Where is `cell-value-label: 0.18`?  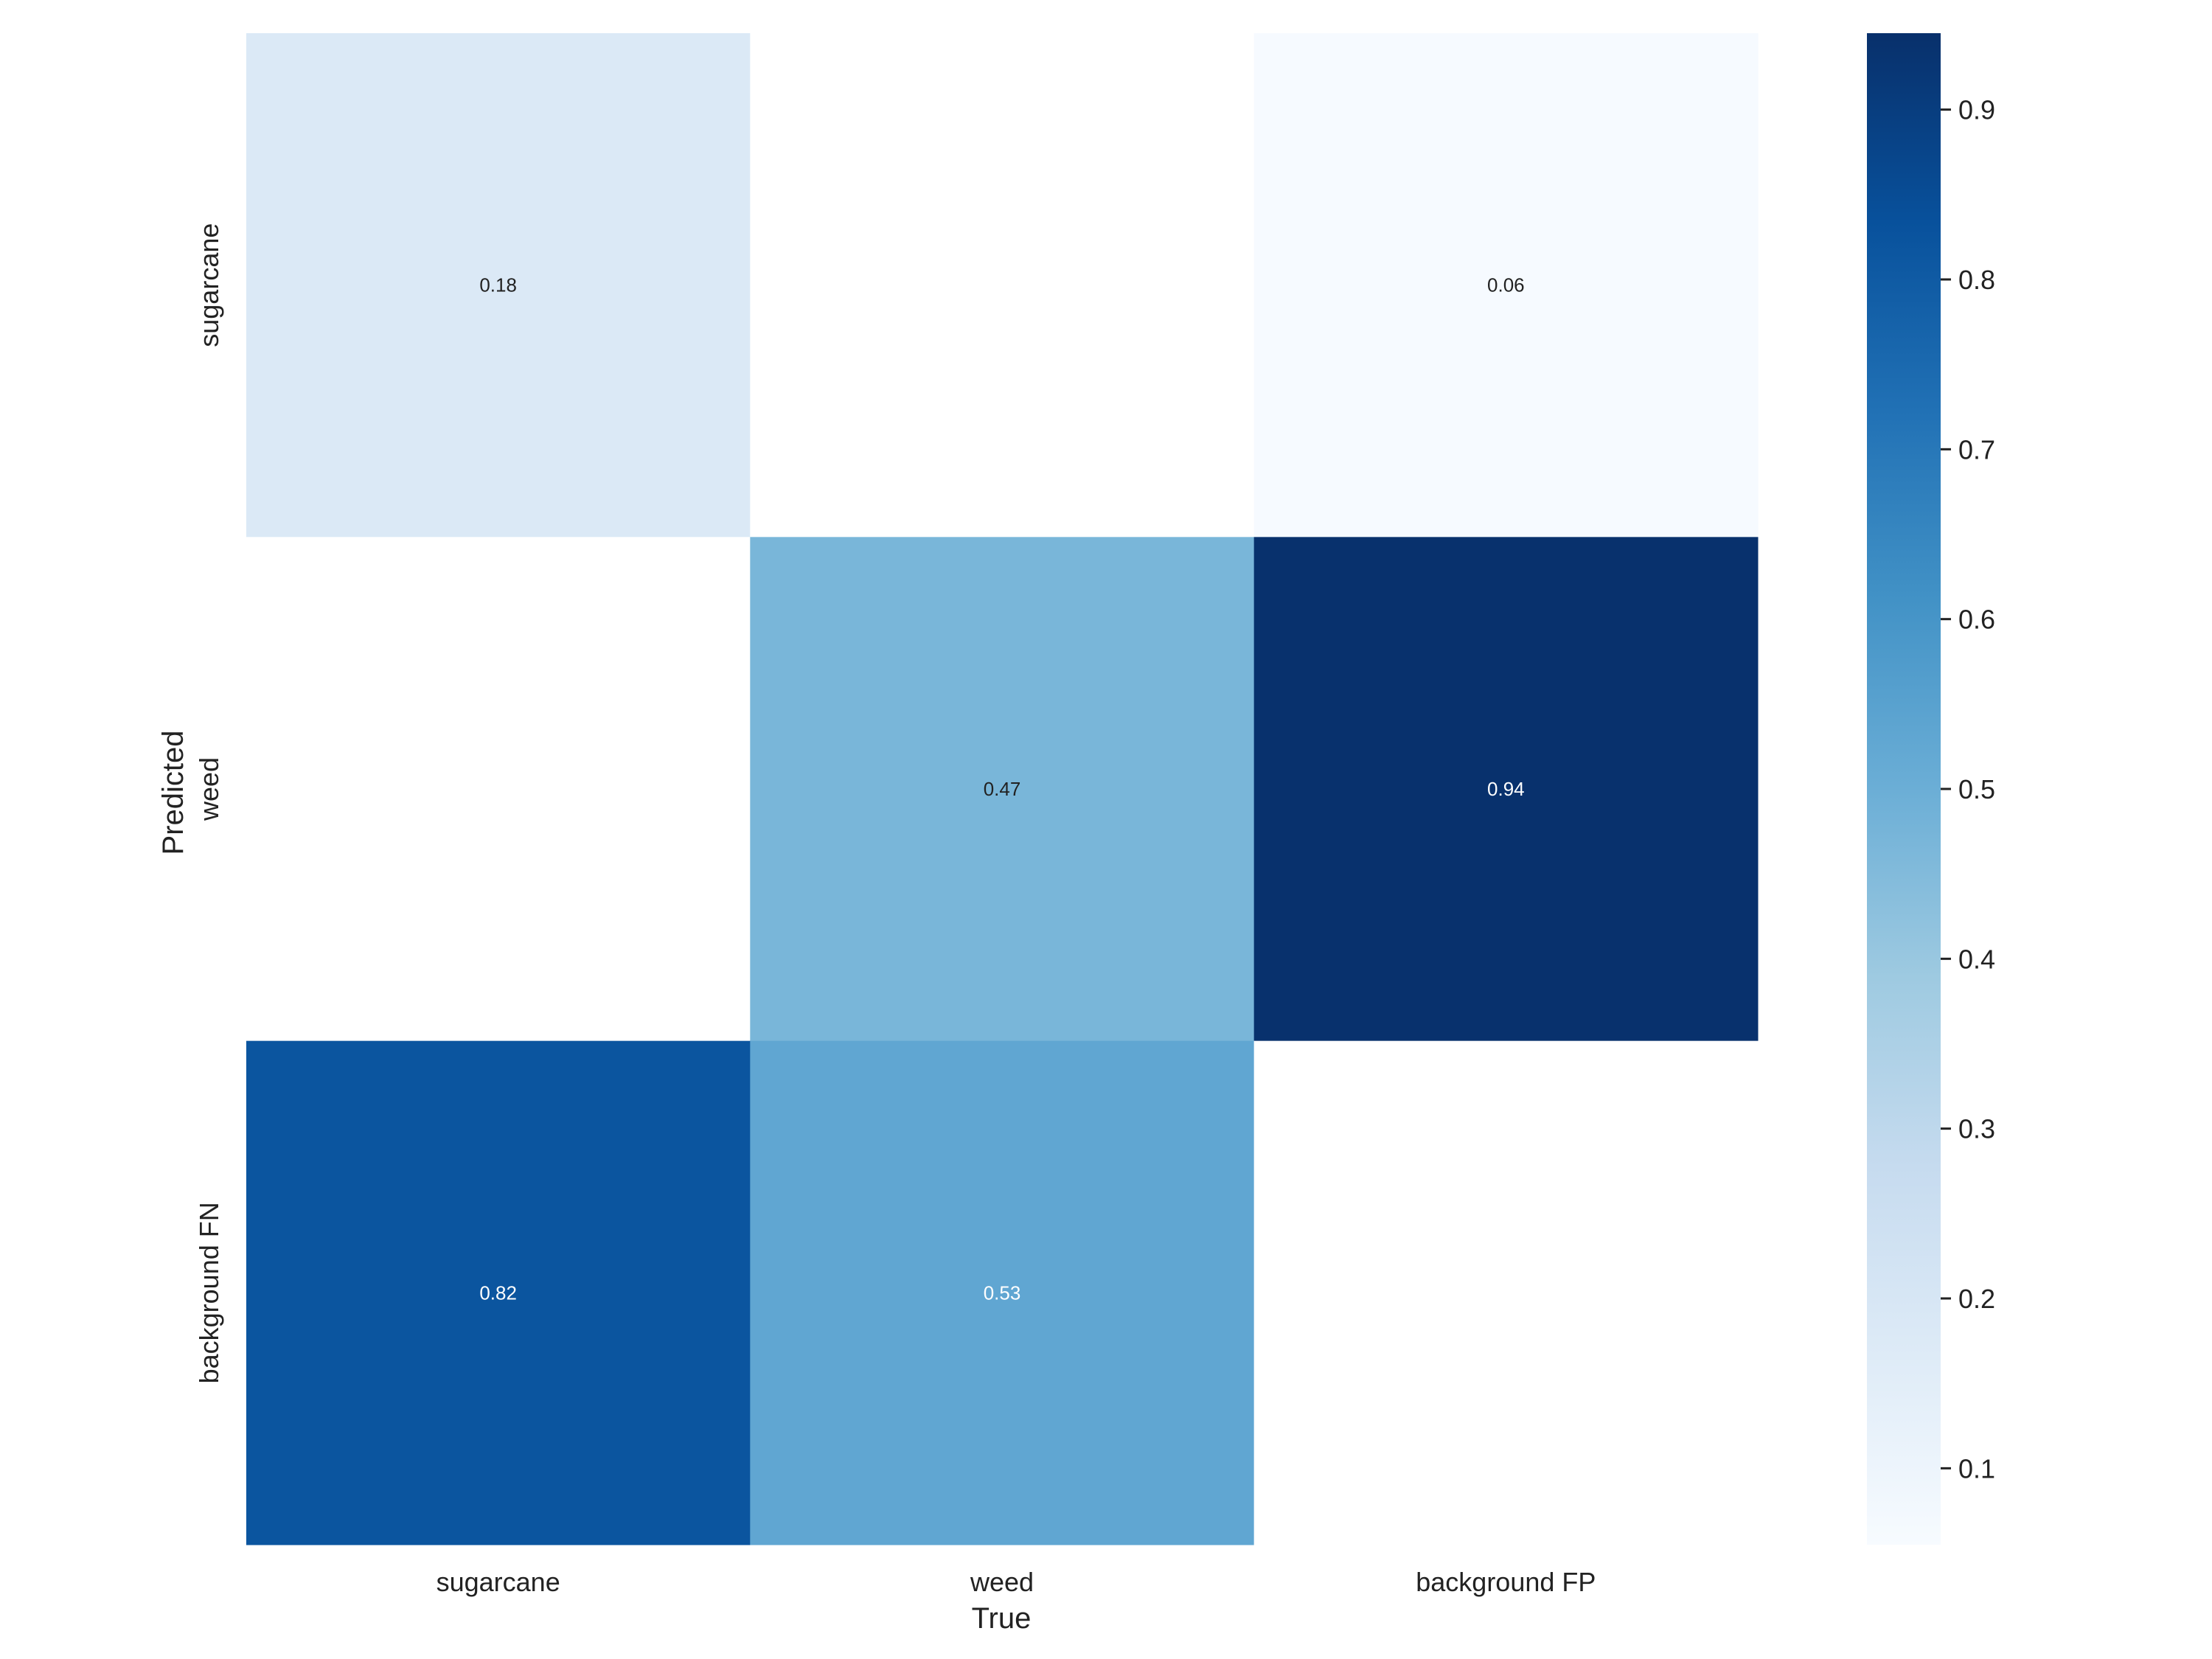 cell-value-label: 0.18 is located at coordinates (498, 285).